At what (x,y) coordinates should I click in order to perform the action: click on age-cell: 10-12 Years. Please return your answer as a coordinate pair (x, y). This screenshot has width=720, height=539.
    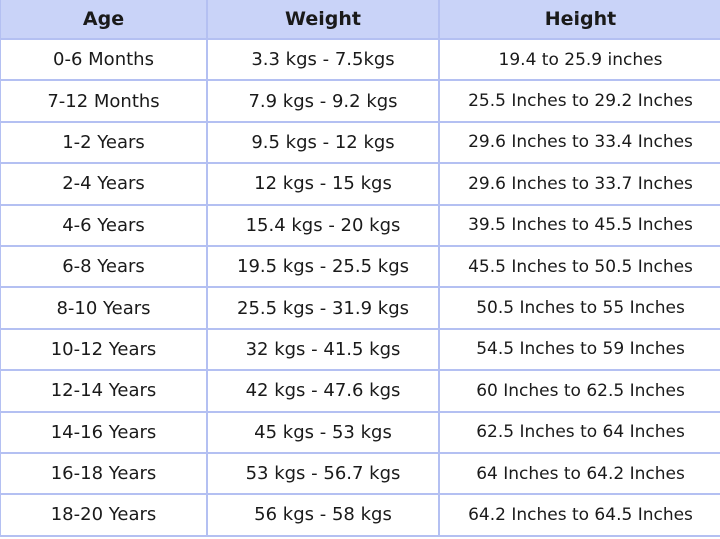
    Looking at the image, I should click on (104, 349).